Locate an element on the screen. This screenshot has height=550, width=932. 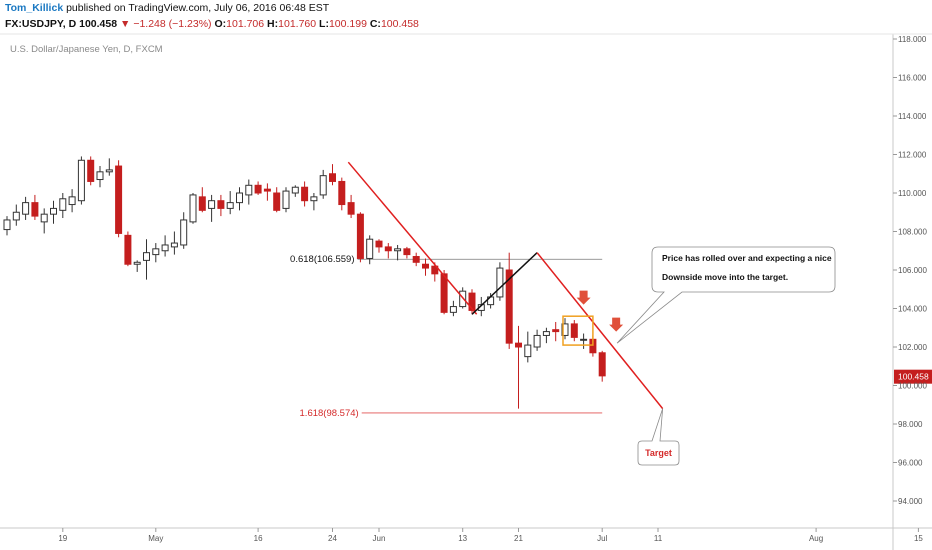
last-price-badge is located at coordinates (913, 376).